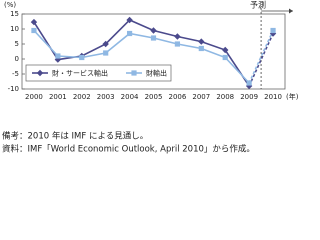 The height and width of the screenshot is (240, 320). What do you see at coordinates (258, 5) in the screenshot?
I see `annotation: 予測` at bounding box center [258, 5].